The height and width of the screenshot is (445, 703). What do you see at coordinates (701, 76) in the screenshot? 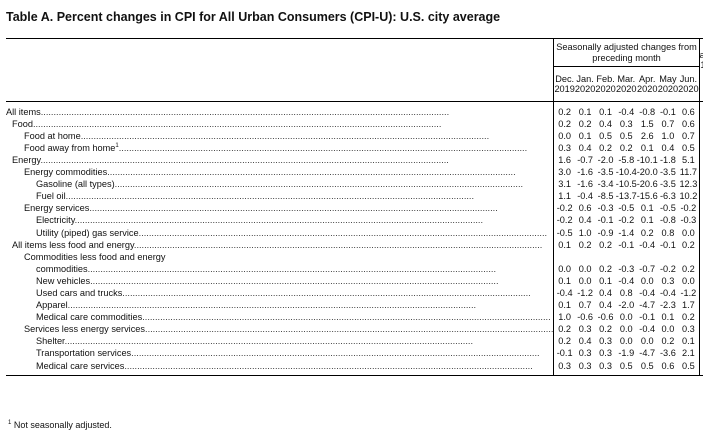
I see `unadjusted-header-line: ended` at bounding box center [701, 76].